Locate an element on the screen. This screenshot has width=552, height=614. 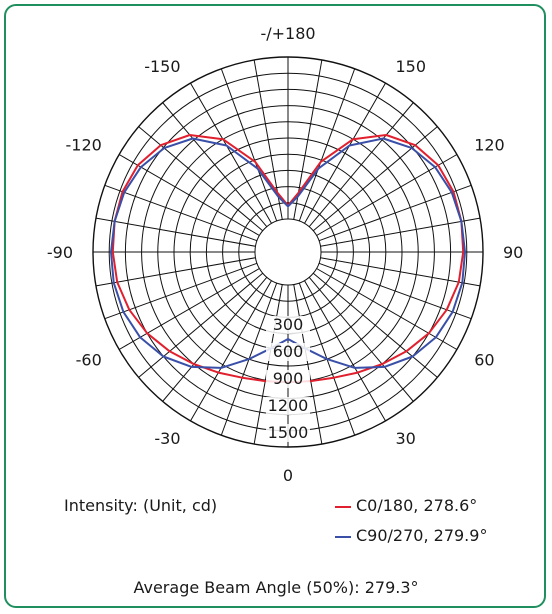
radial-tick-label: 1200 is located at coordinates (288, 405).